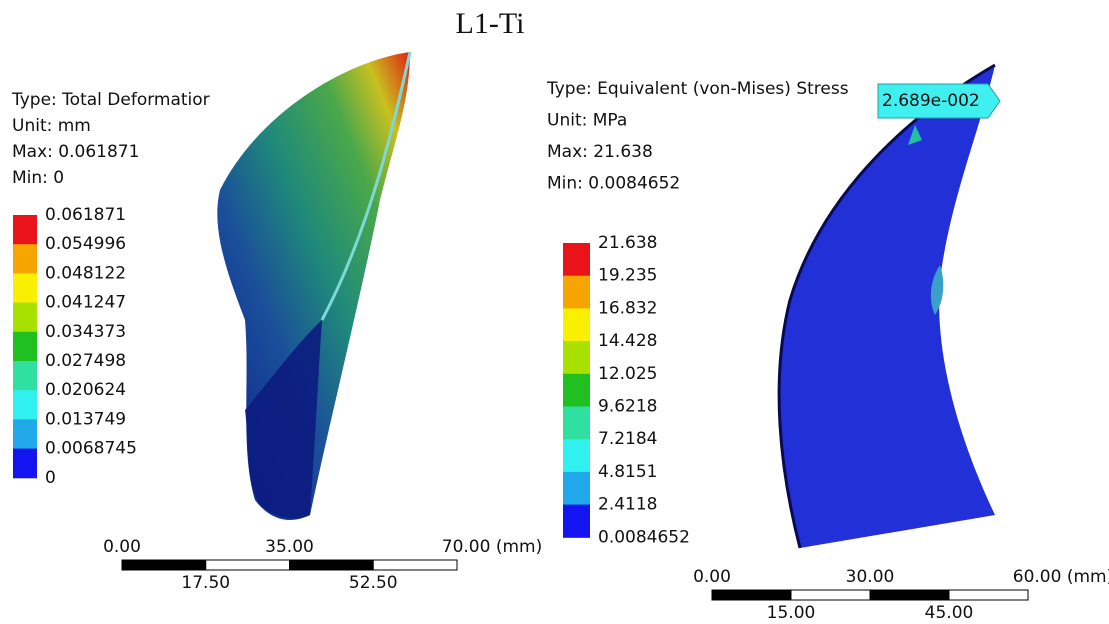 This screenshot has height=624, width=1109. I want to click on scale-label: 52.50, so click(373, 583).